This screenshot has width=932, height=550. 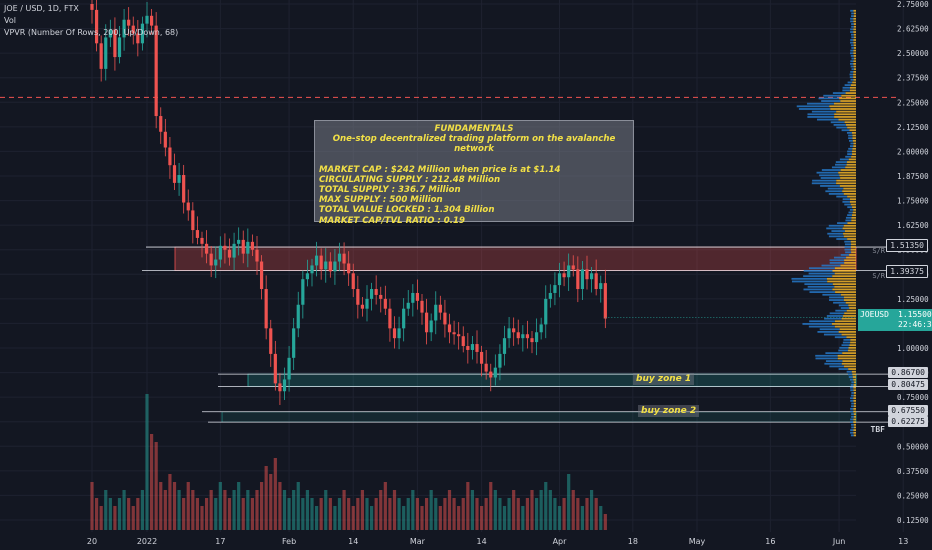 What do you see at coordinates (669, 411) in the screenshot?
I see `buy-zone-2-label: buy zone 2` at bounding box center [669, 411].